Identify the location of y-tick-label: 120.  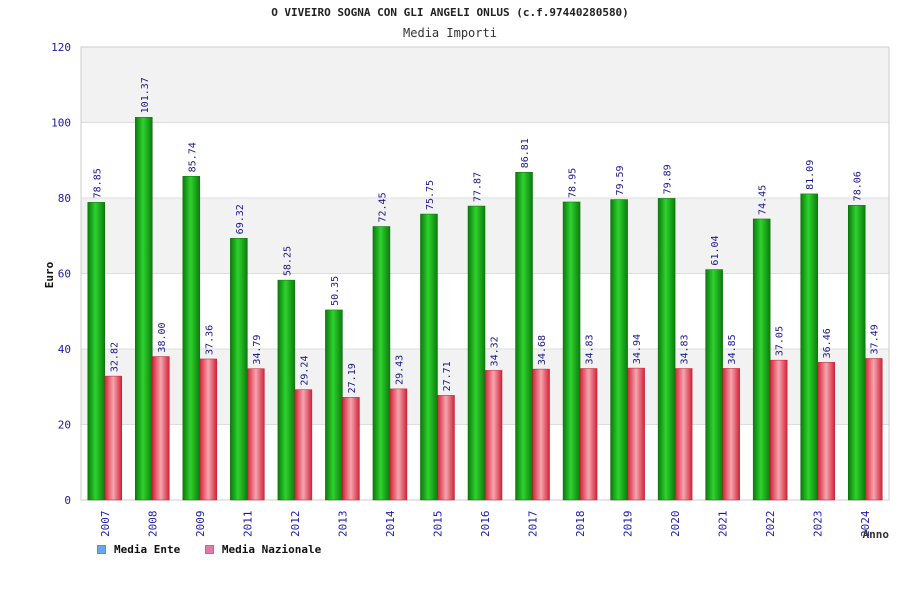
(61, 47).